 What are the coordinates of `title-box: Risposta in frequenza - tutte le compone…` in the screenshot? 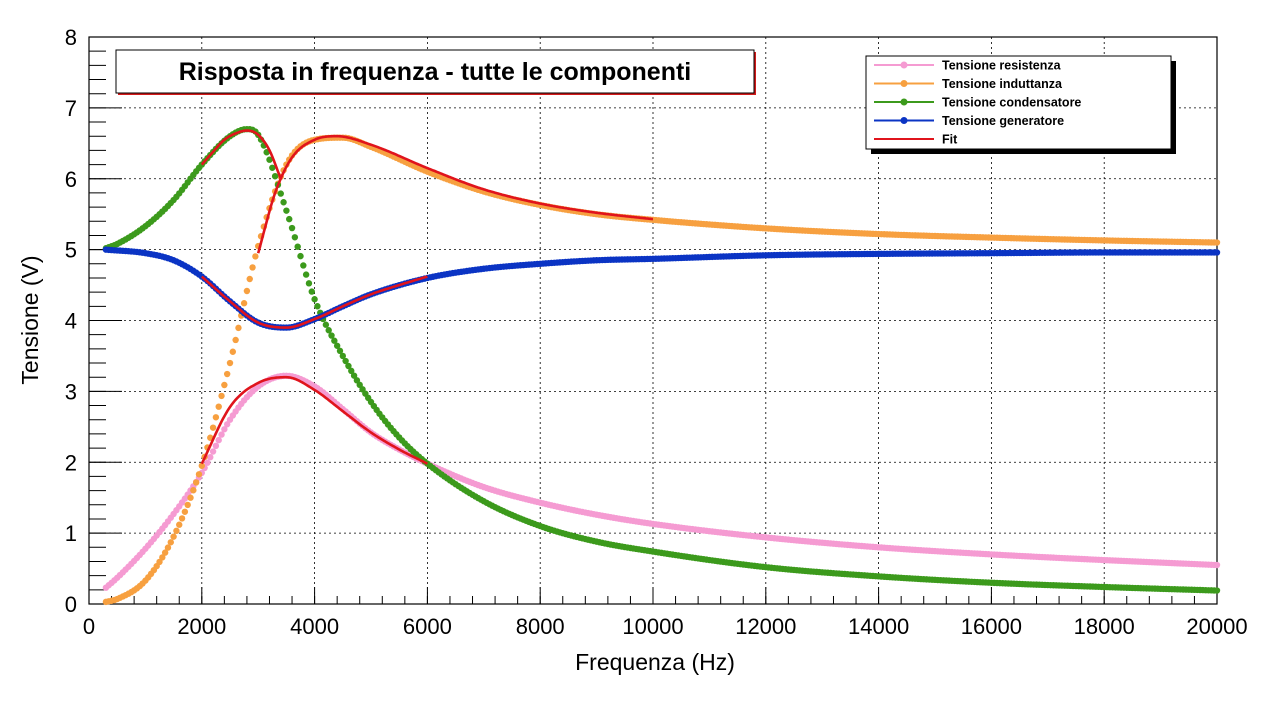 It's located at (435, 72).